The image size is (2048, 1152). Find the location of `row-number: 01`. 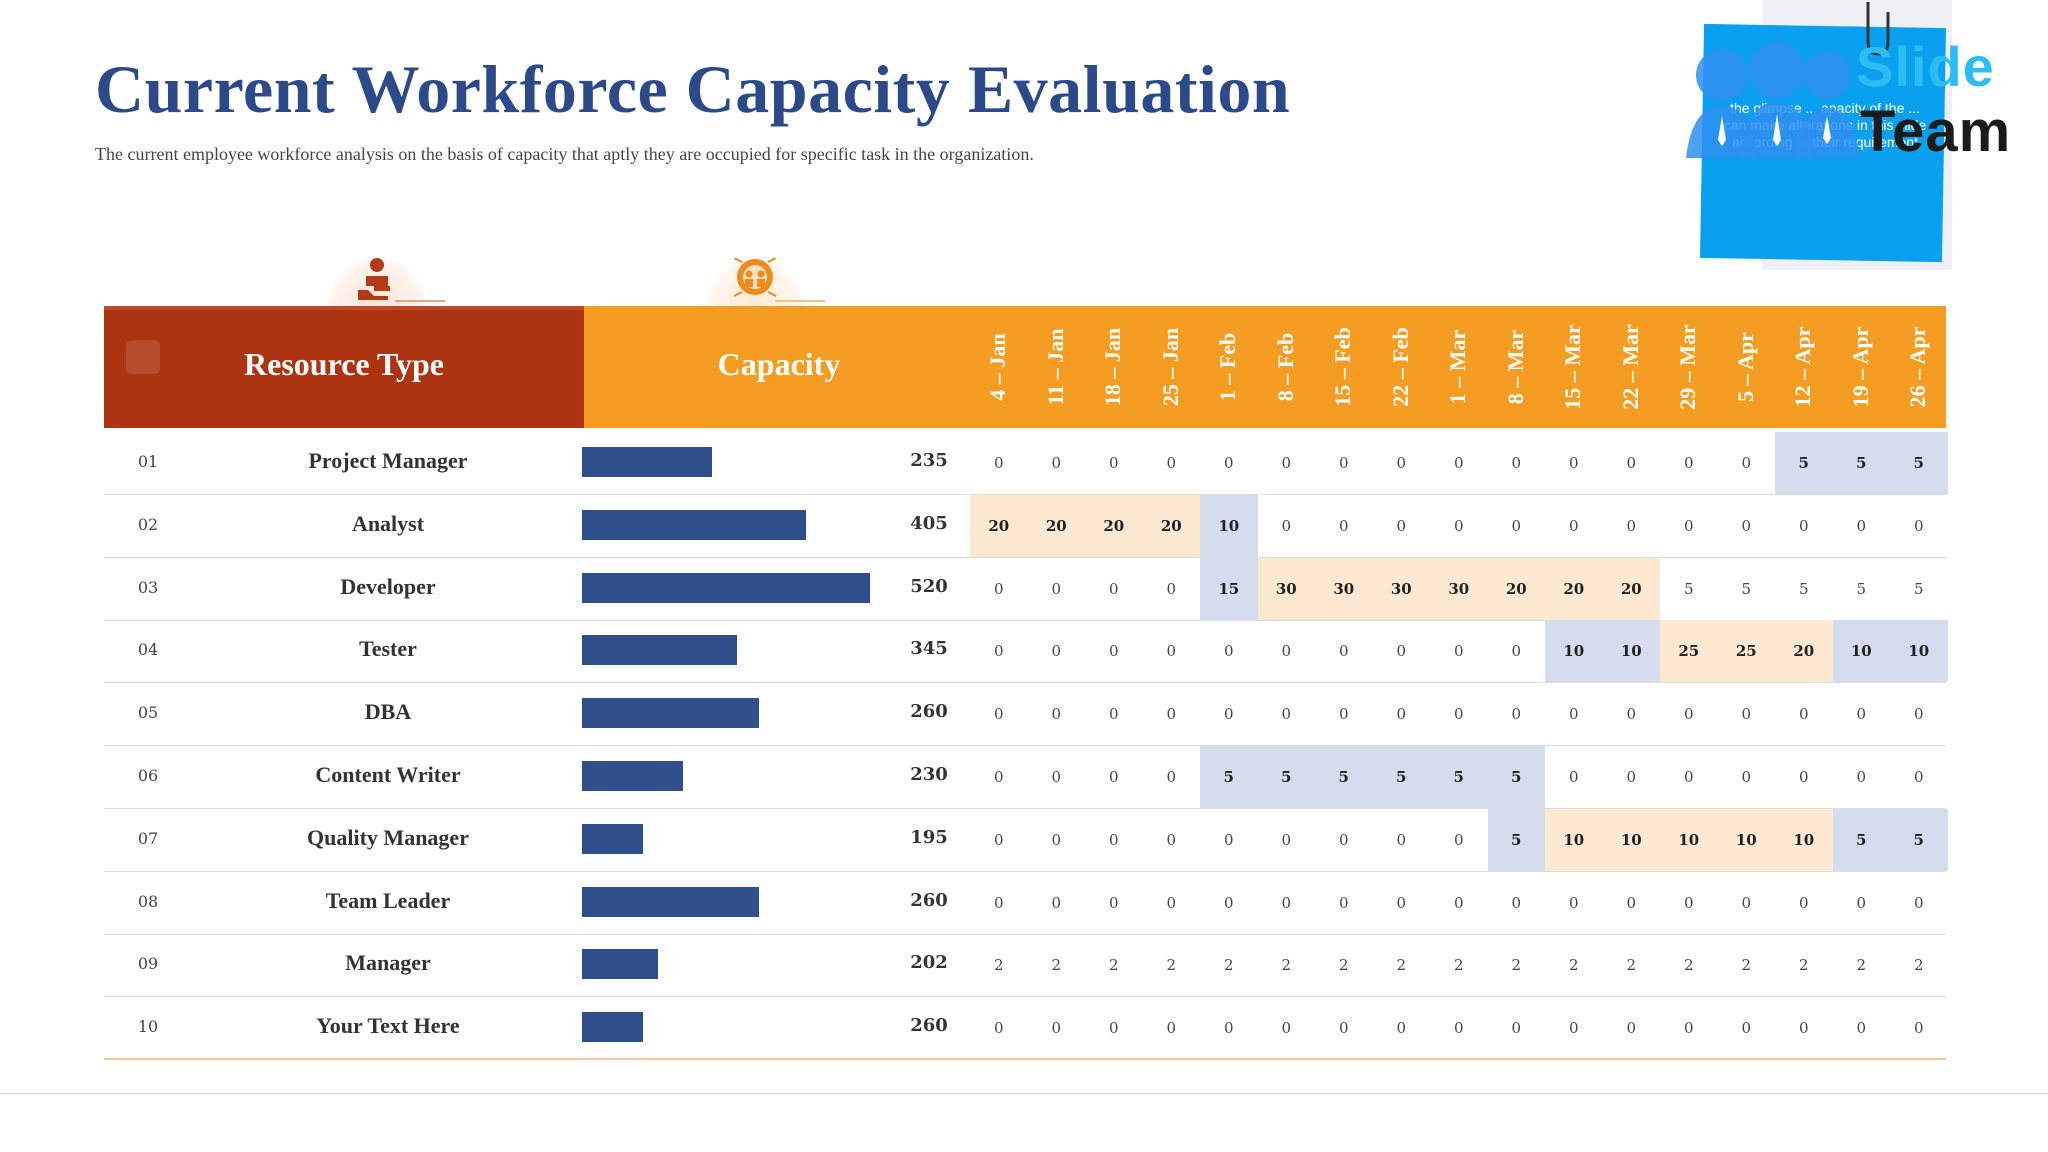

row-number: 01 is located at coordinates (148, 461).